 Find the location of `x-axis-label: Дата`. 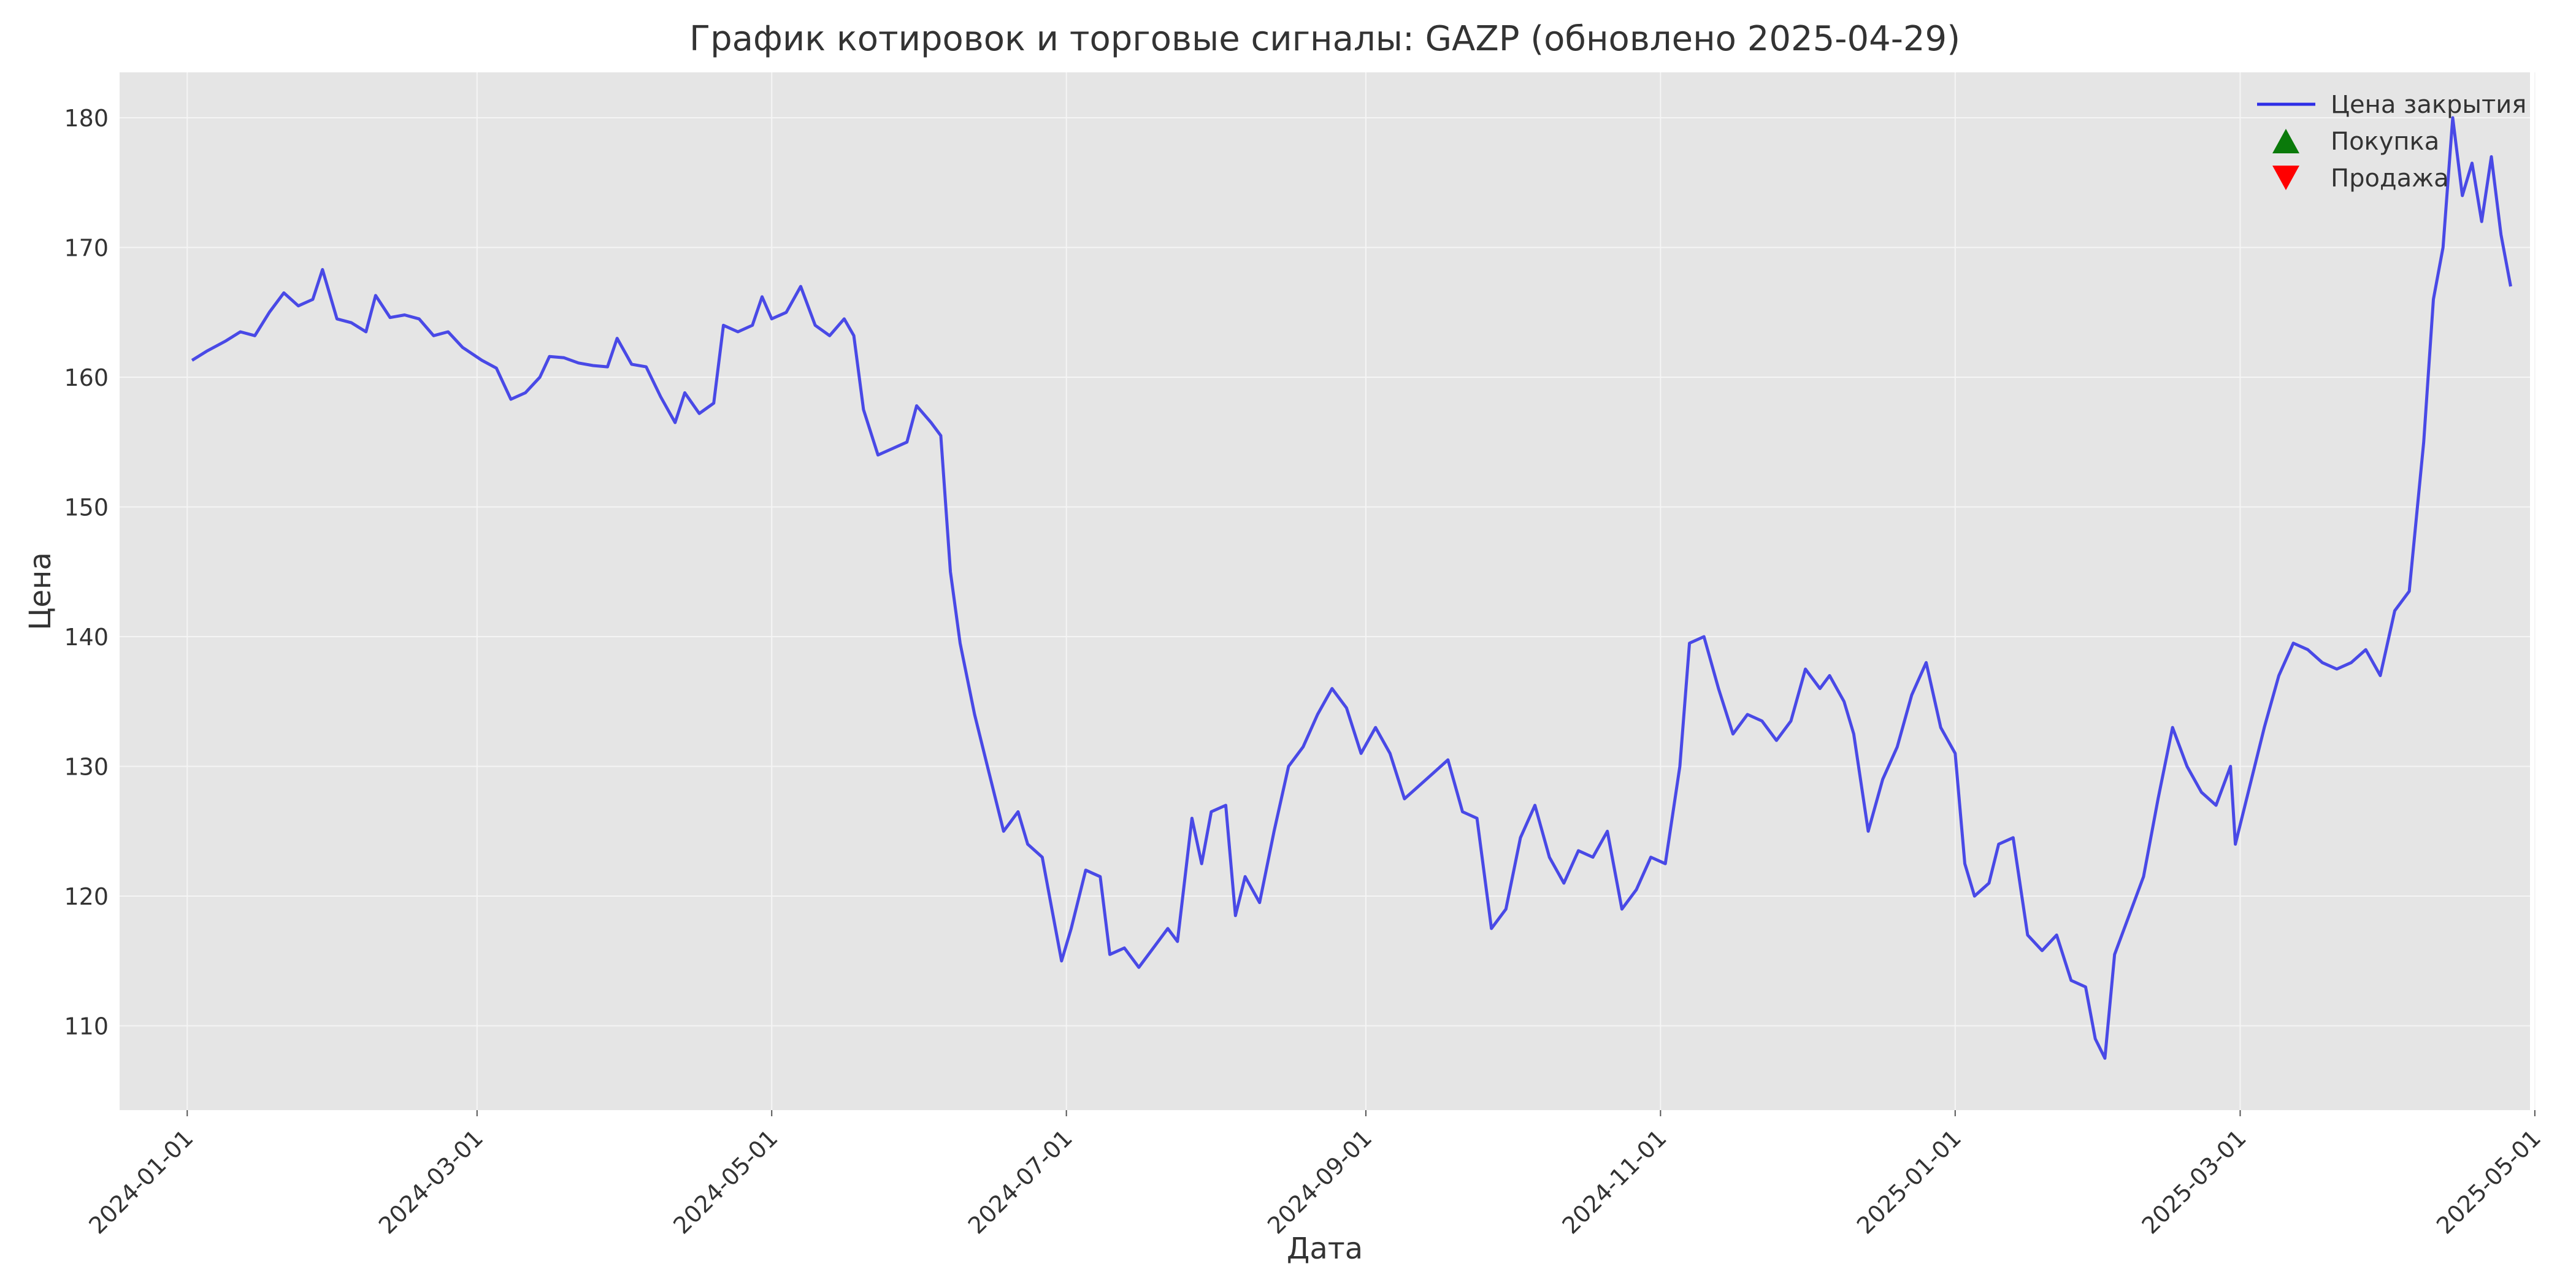

x-axis-label: Дата is located at coordinates (1325, 1249).